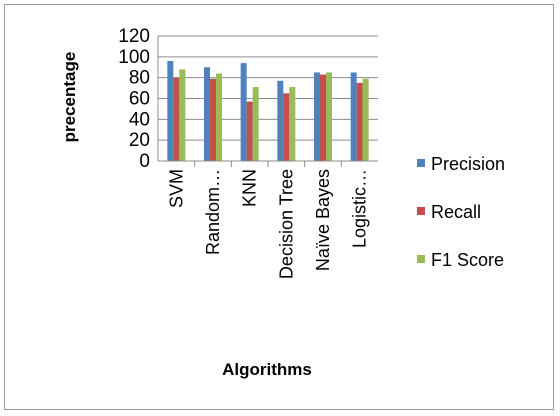  What do you see at coordinates (280, 120) in the screenshot?
I see `bar-precision-decision-tree` at bounding box center [280, 120].